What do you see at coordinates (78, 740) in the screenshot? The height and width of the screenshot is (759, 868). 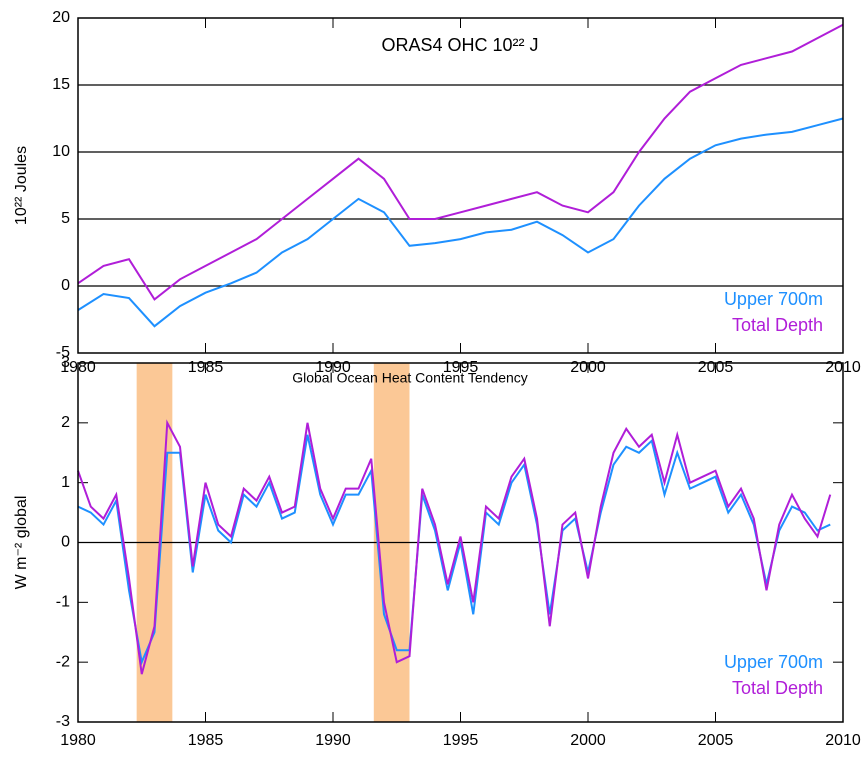 I see `x-tick-label: 1980` at bounding box center [78, 740].